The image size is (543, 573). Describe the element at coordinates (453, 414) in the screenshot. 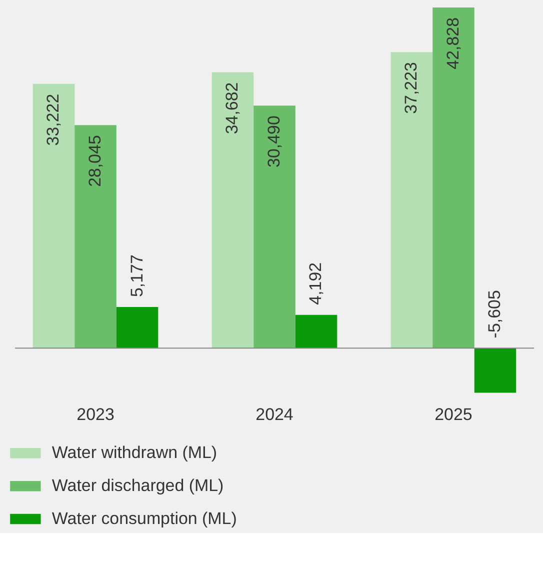

I see `x-tick-label: 2025` at that location.